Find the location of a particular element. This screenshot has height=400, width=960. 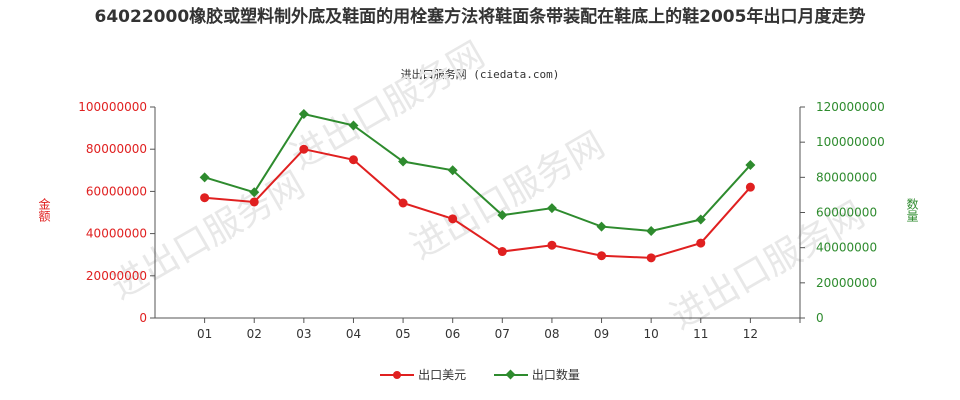

y-right-tick-label: 40000000 is located at coordinates (846, 248).